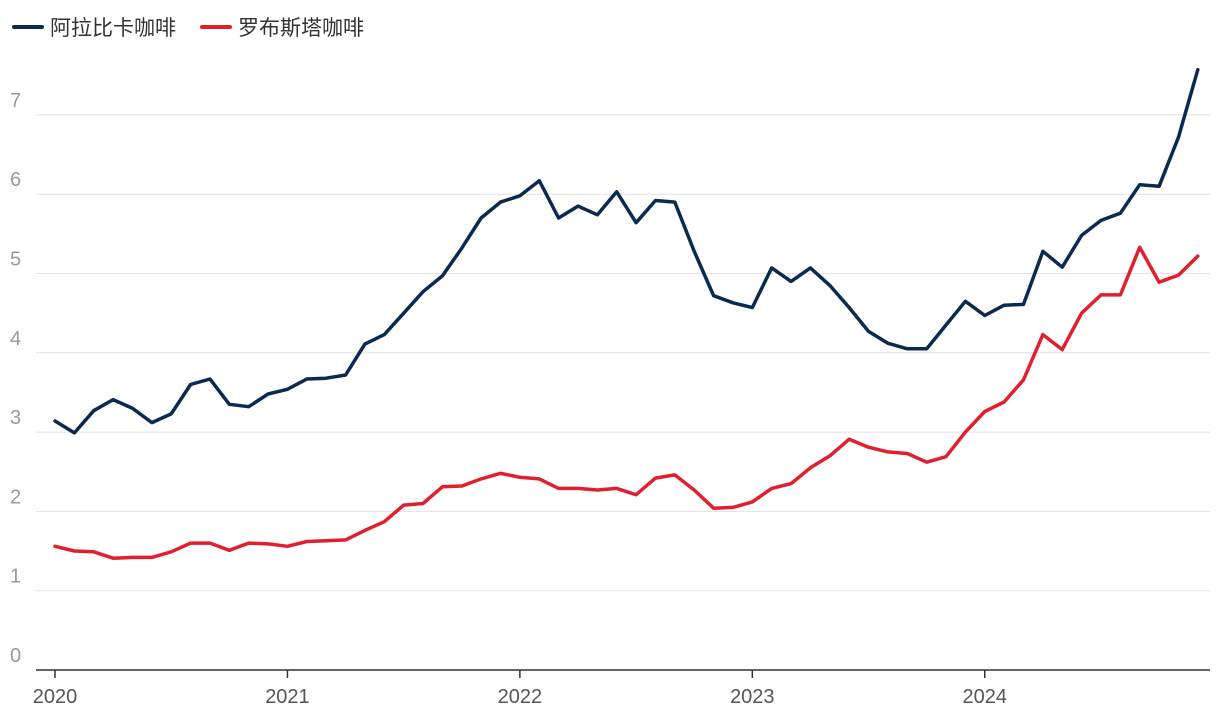  Describe the element at coordinates (15, 260) in the screenshot. I see `y-tick-label: 5` at that location.